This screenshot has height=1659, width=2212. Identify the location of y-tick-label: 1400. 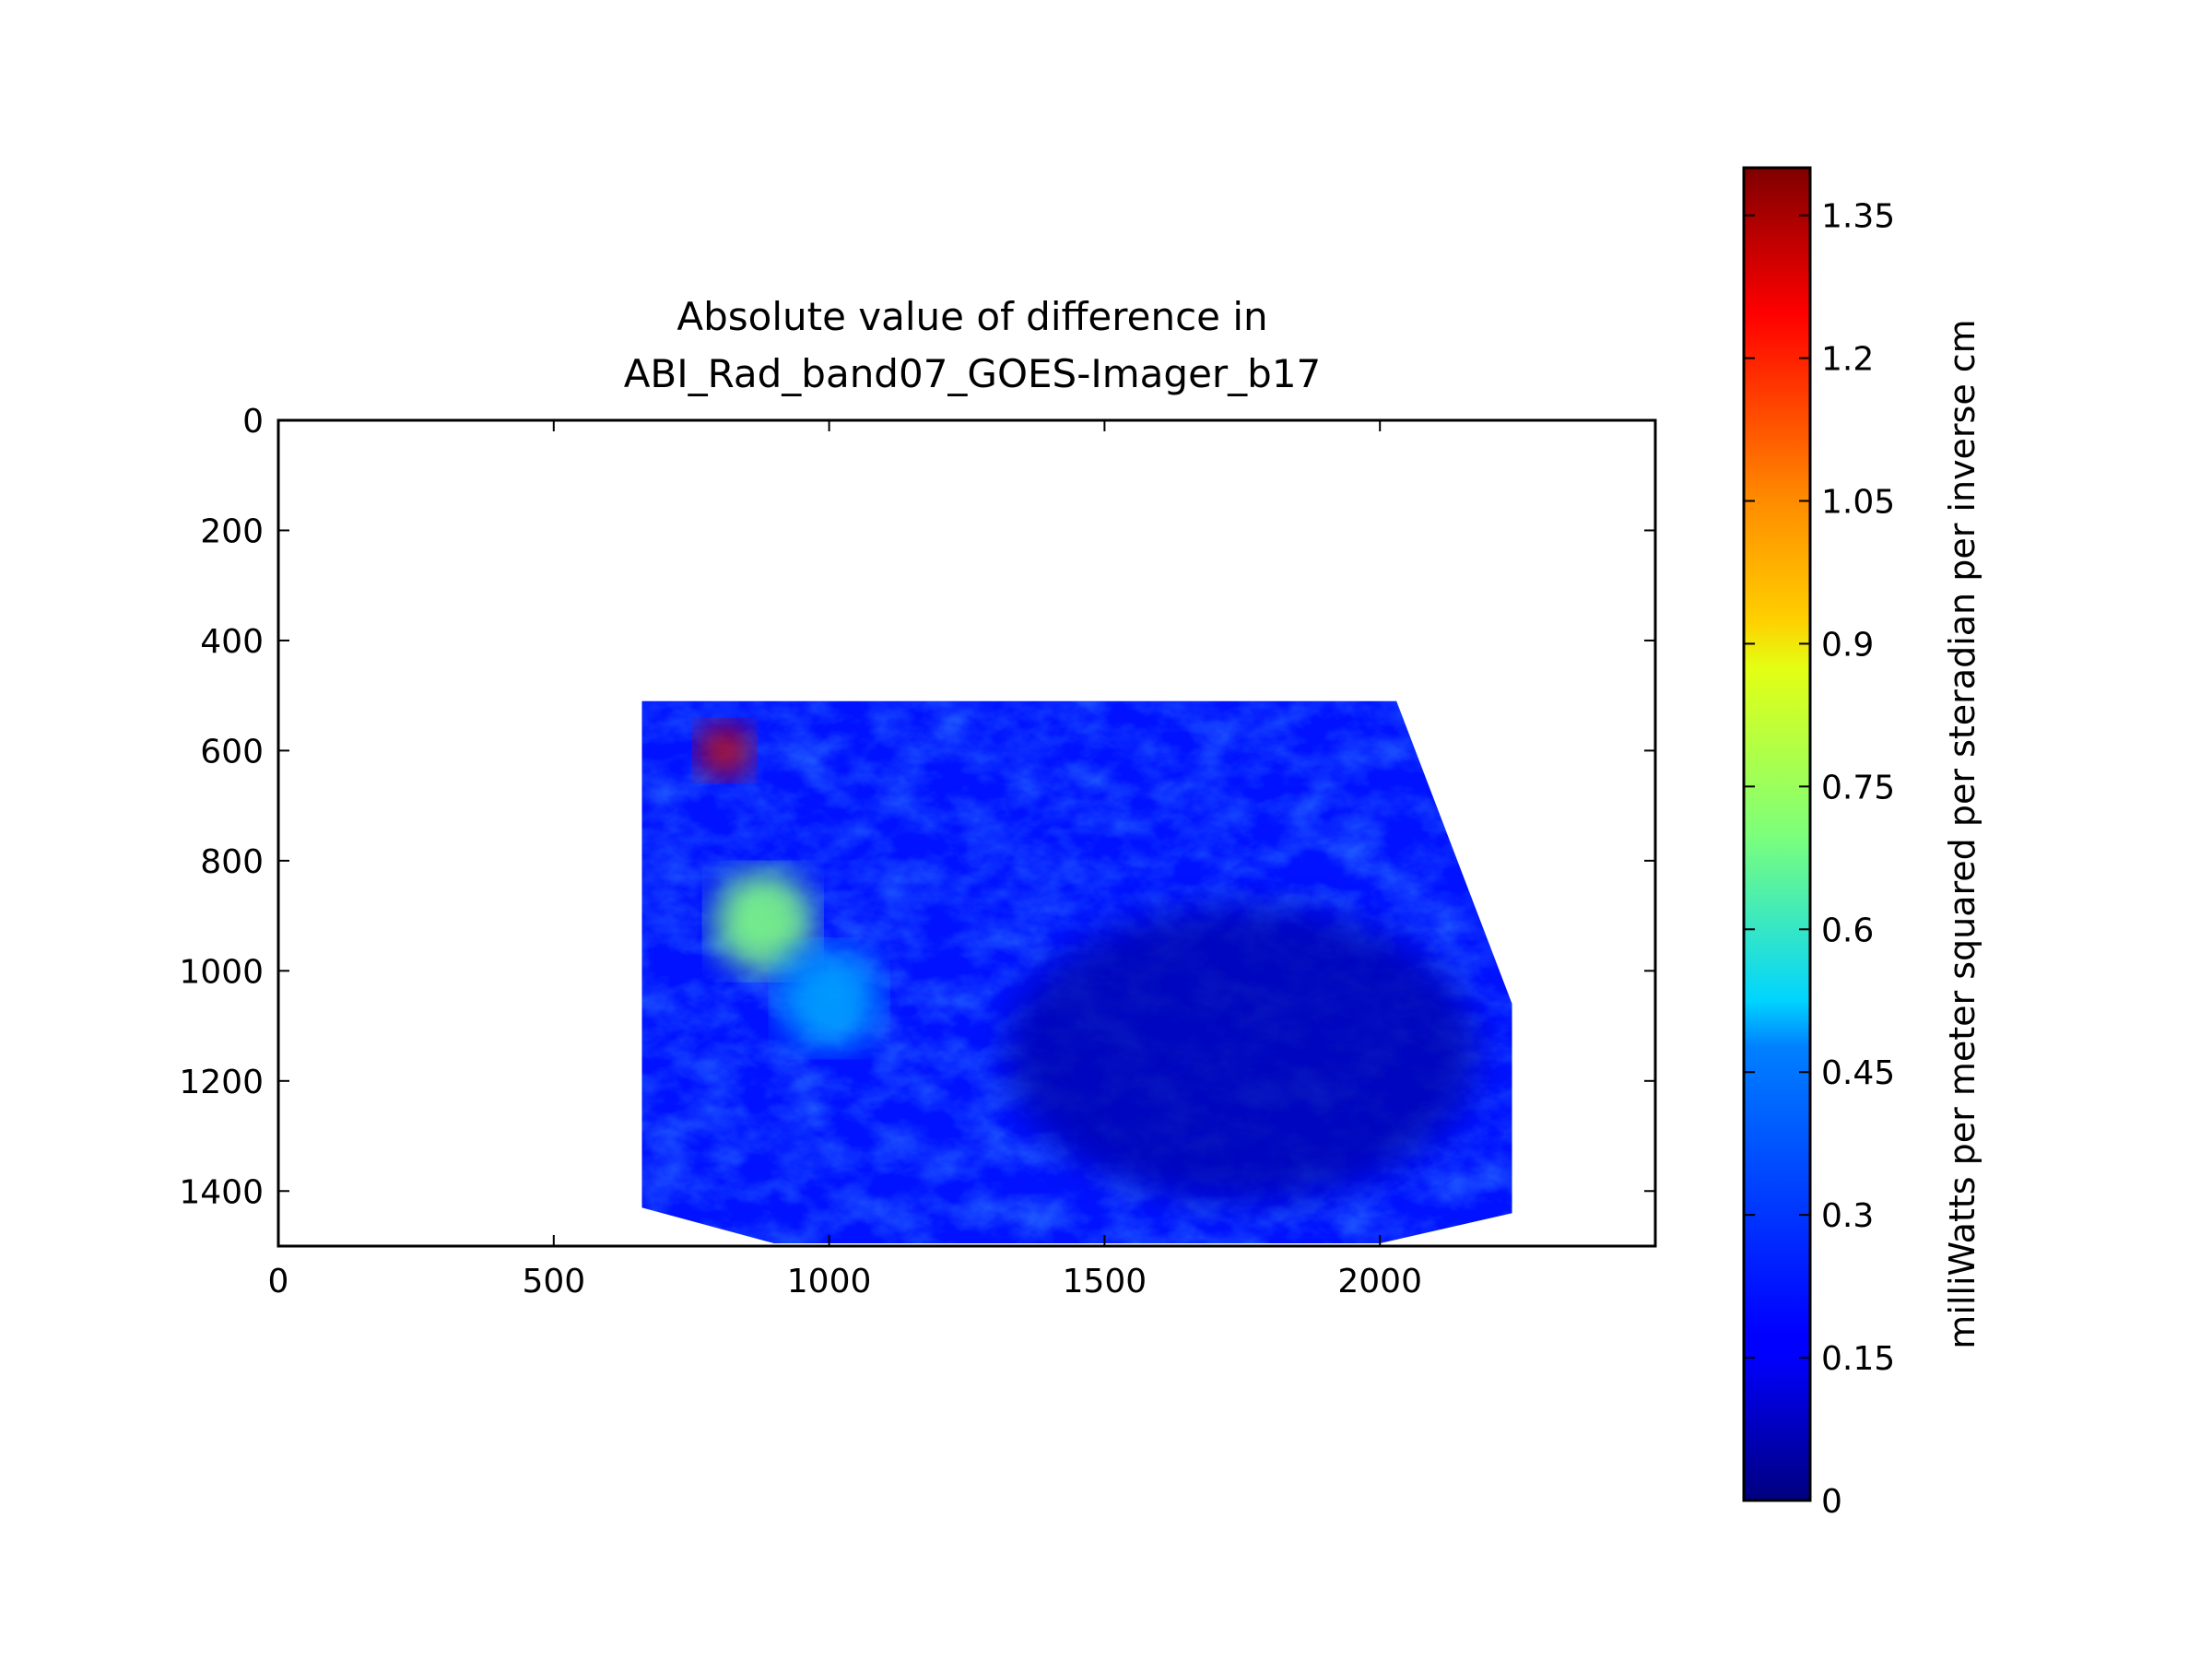
(221, 1192).